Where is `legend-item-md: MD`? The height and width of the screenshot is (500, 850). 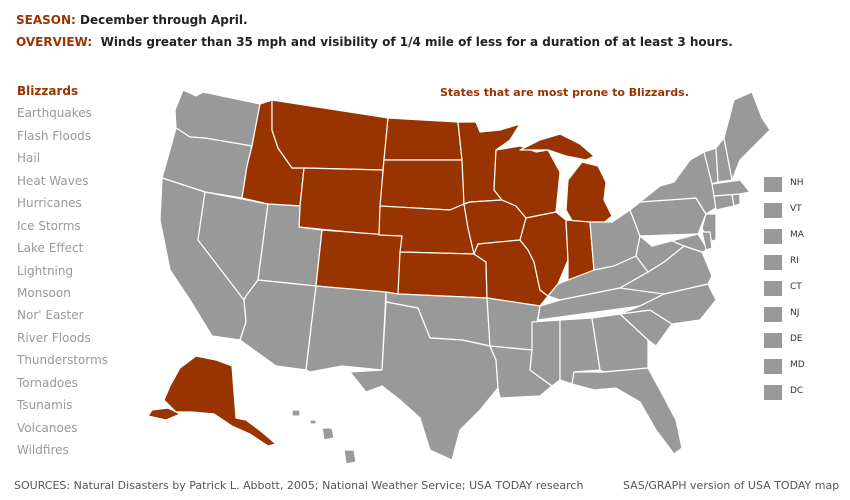 legend-item-md: MD is located at coordinates (804, 367).